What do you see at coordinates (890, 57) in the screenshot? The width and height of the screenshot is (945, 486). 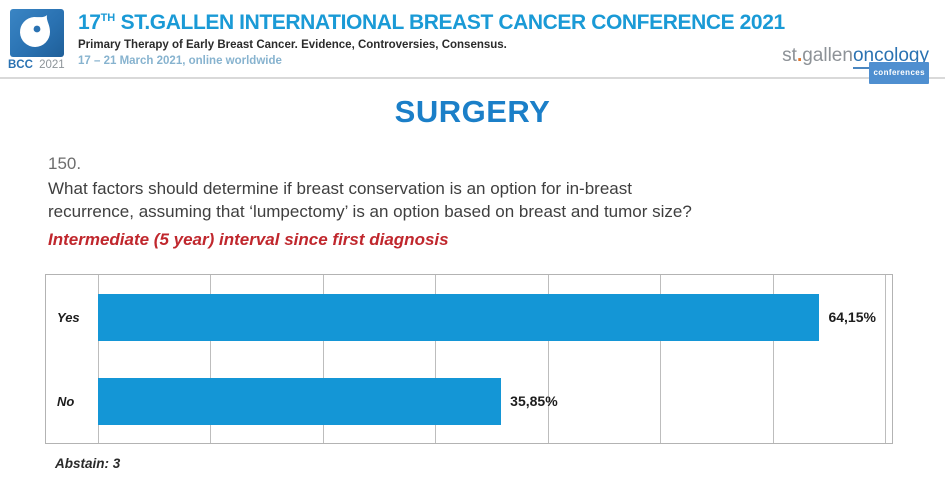 I see `brand-oncology: oncology` at bounding box center [890, 57].